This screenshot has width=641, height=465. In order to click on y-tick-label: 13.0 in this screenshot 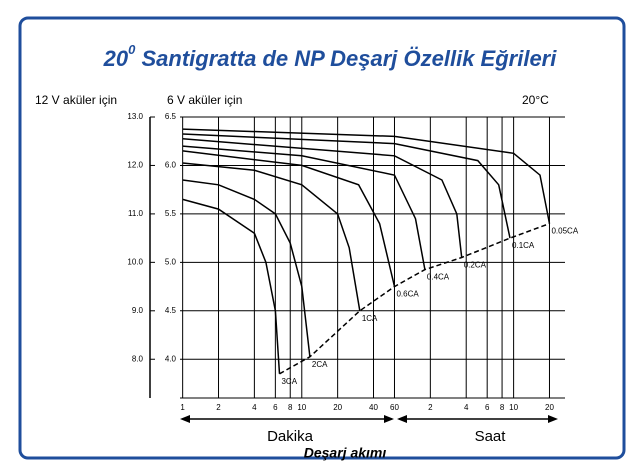, I will do `click(135, 116)`.